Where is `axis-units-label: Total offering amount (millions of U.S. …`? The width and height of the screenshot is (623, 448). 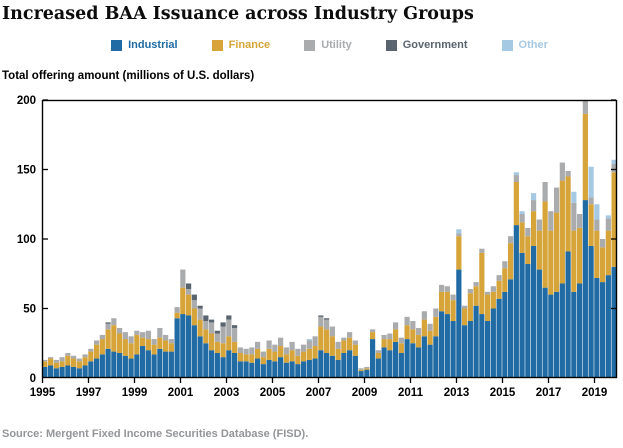 axis-units-label: Total offering amount (millions of U.S. … is located at coordinates (128, 76).